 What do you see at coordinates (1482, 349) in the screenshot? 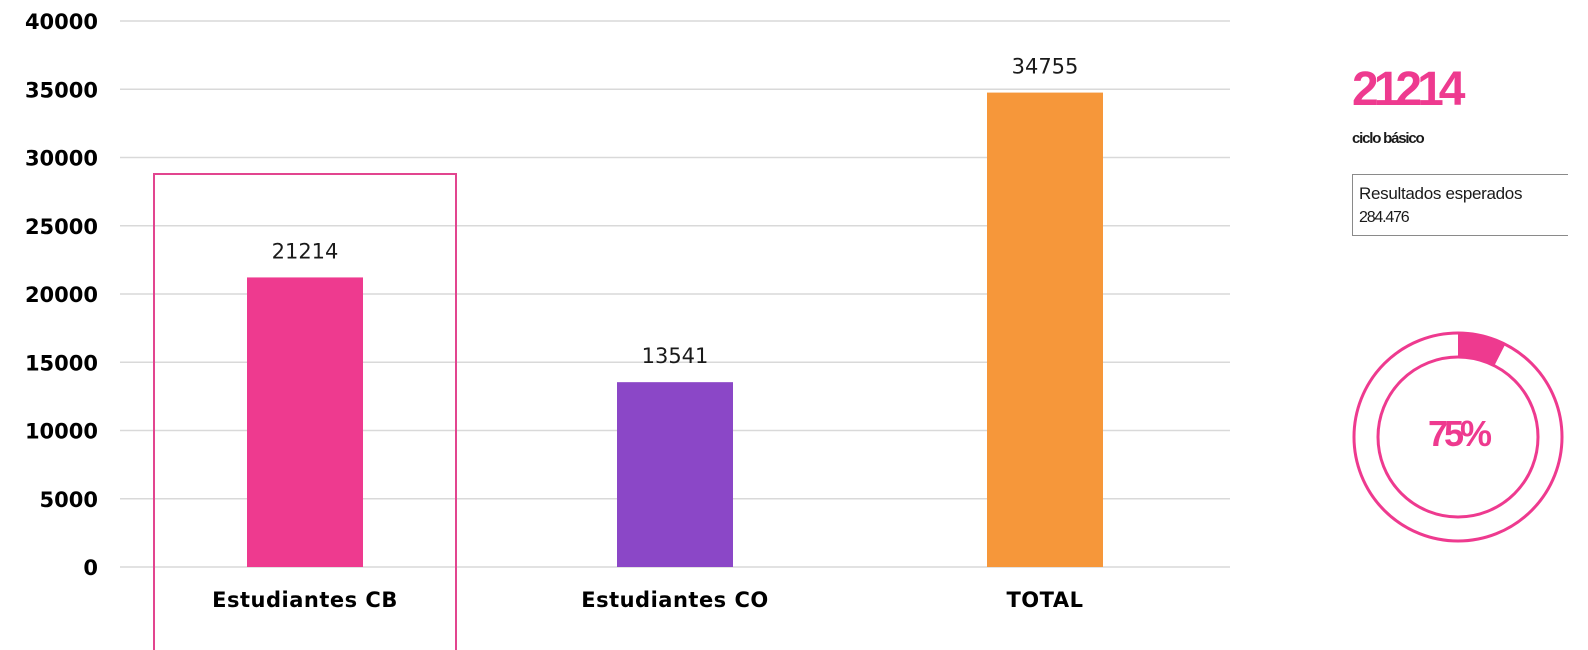
I see `ring-progress-arc` at bounding box center [1482, 349].